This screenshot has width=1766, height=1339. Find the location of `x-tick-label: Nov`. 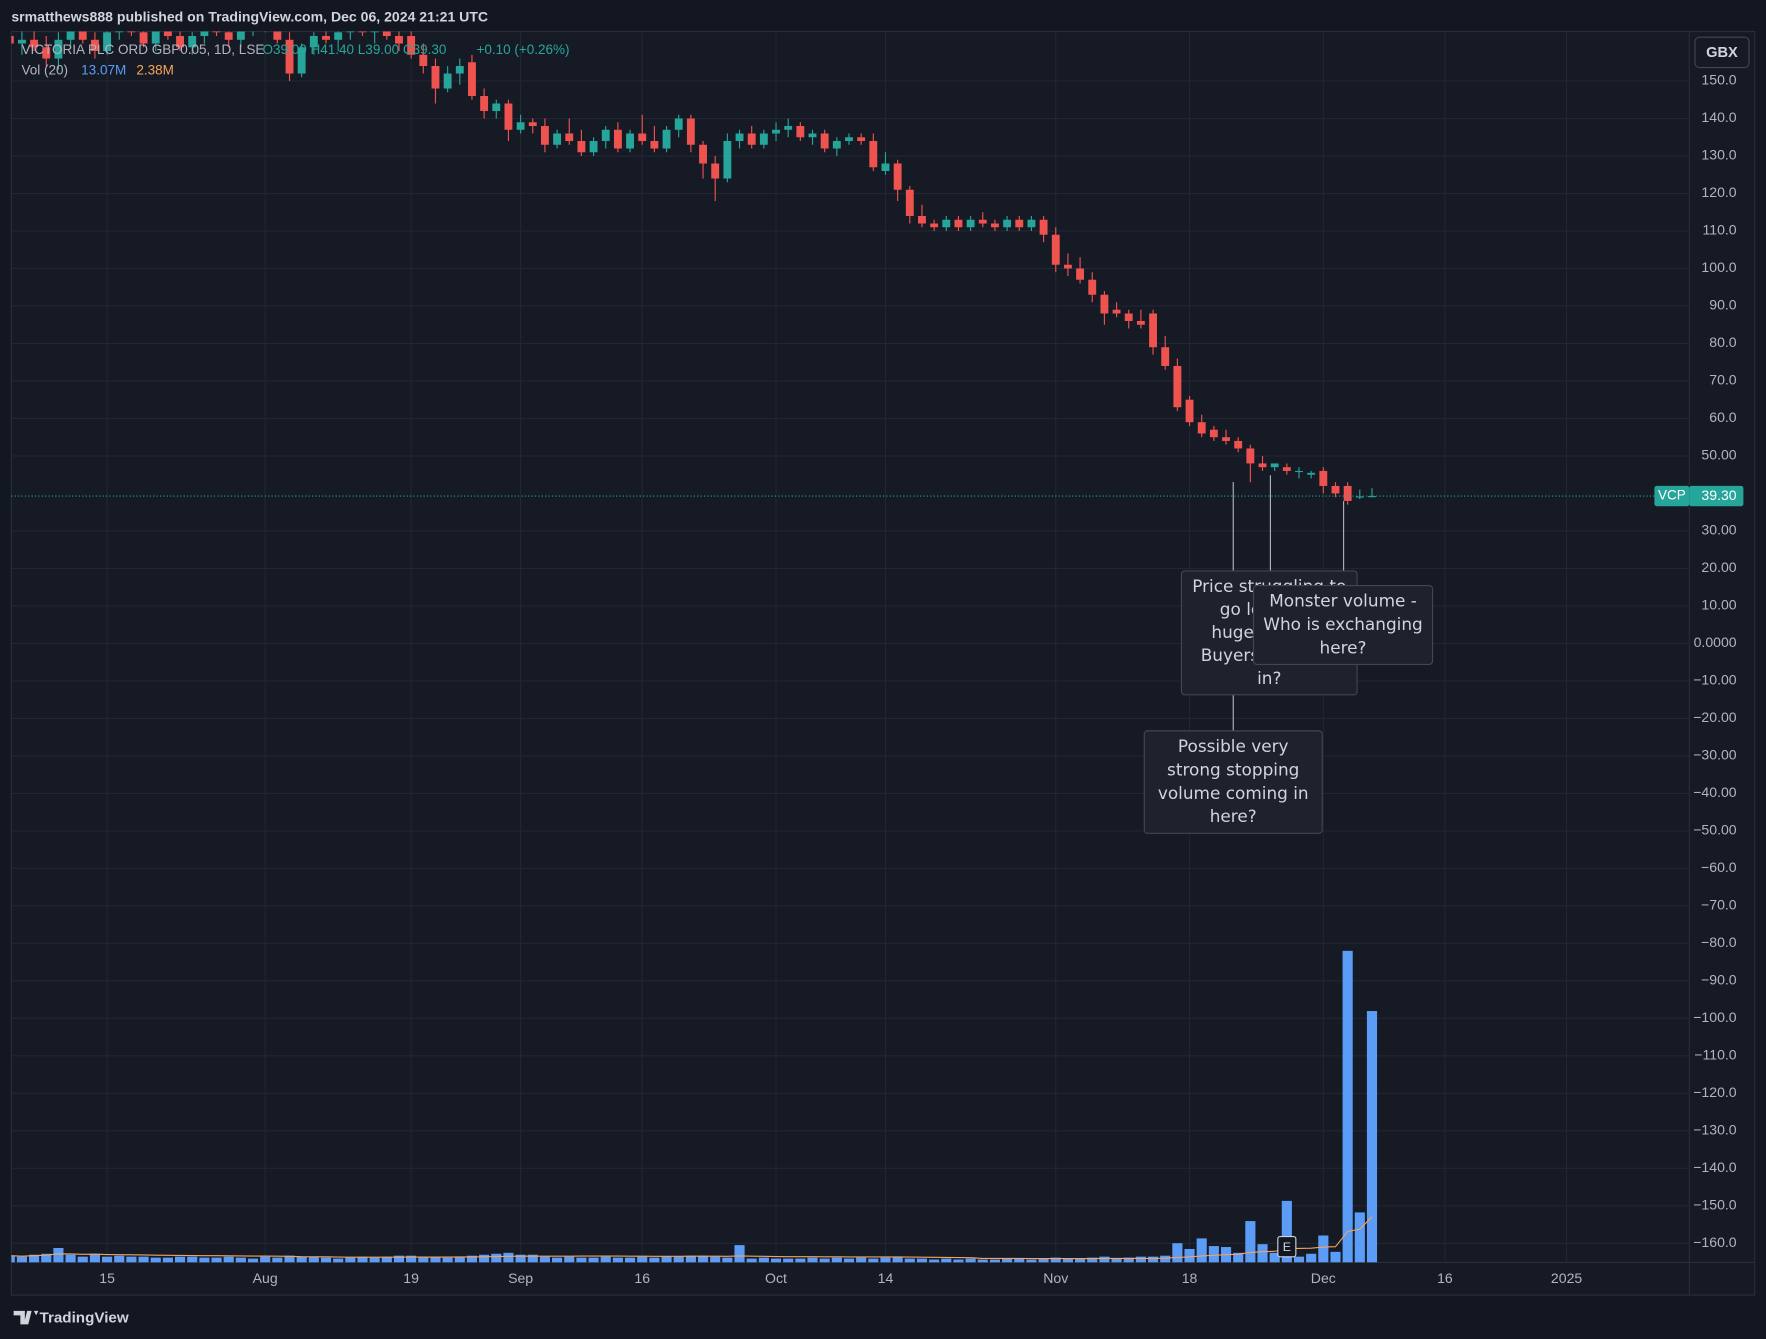

x-tick-label: Nov is located at coordinates (1055, 1278).